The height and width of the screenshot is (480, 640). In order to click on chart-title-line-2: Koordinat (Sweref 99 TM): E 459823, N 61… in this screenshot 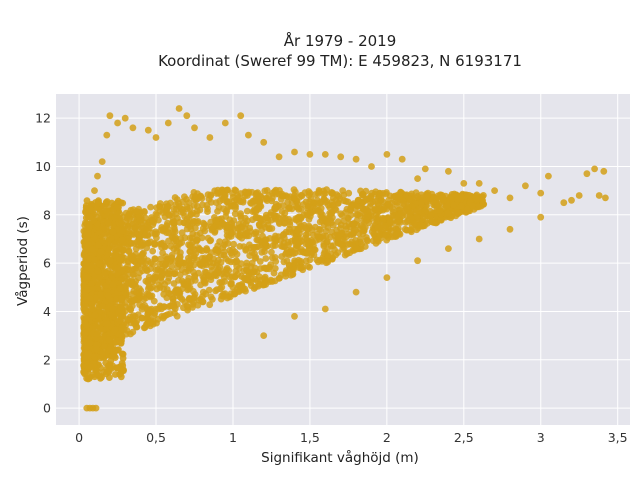, I will do `click(340, 61)`.